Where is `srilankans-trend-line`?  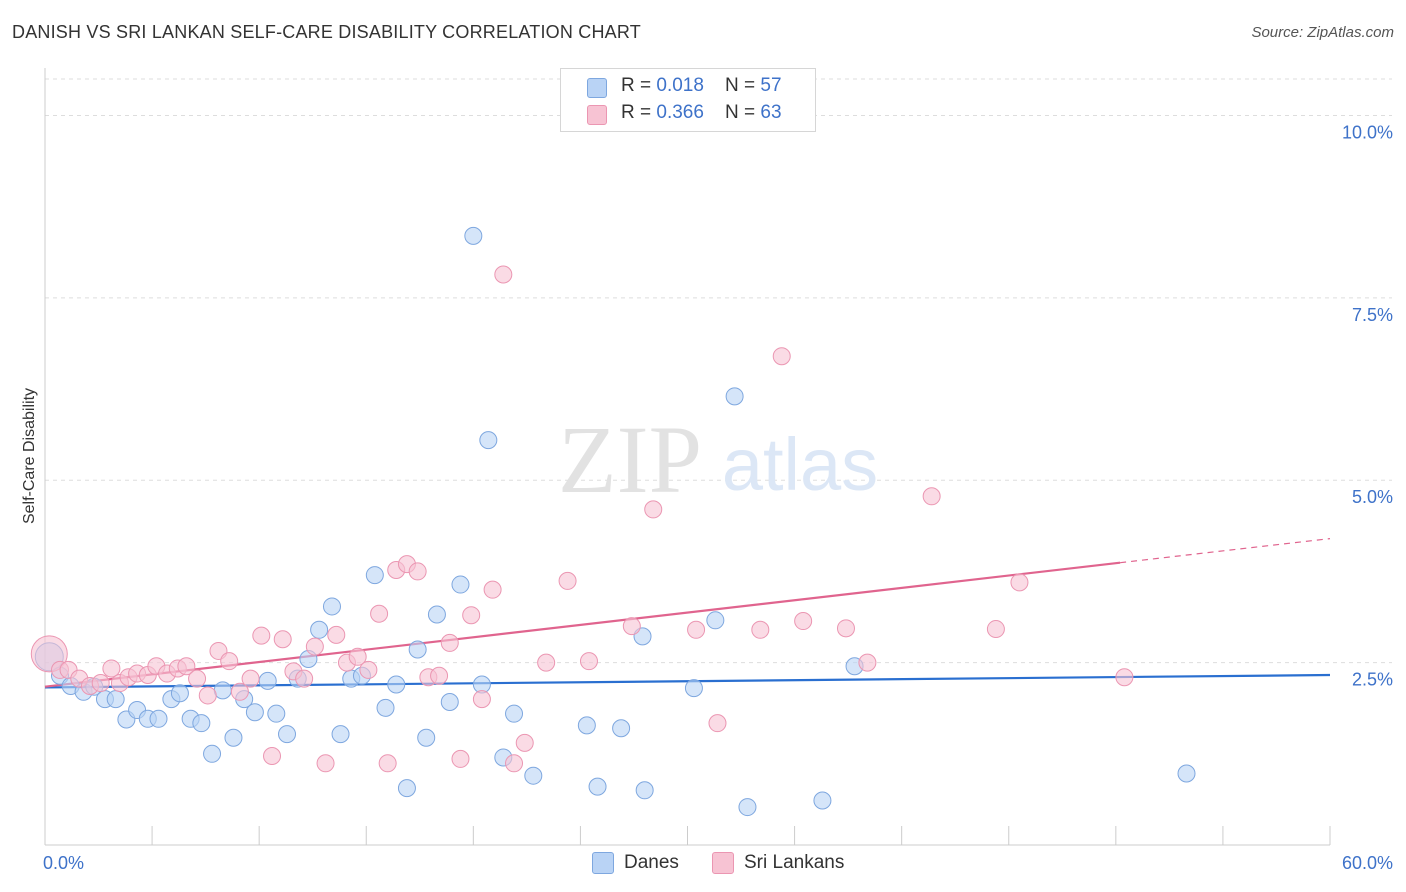 srilankans-trend-line is located at coordinates (582, 624).